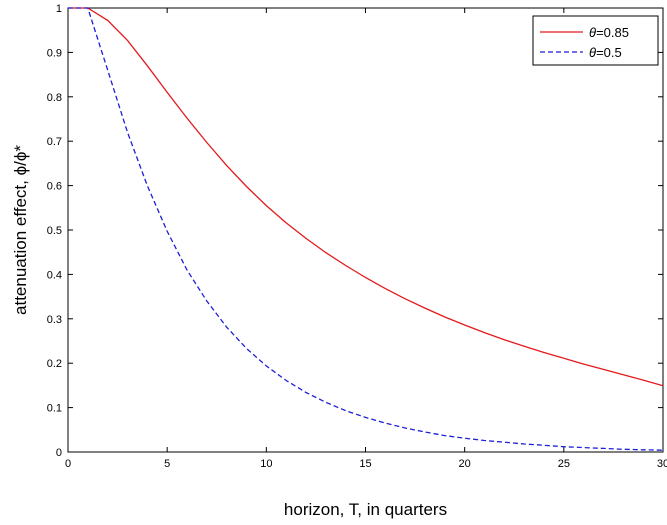 The image size is (667, 525). Describe the element at coordinates (662, 464) in the screenshot. I see `x-tick-label: 30` at that location.